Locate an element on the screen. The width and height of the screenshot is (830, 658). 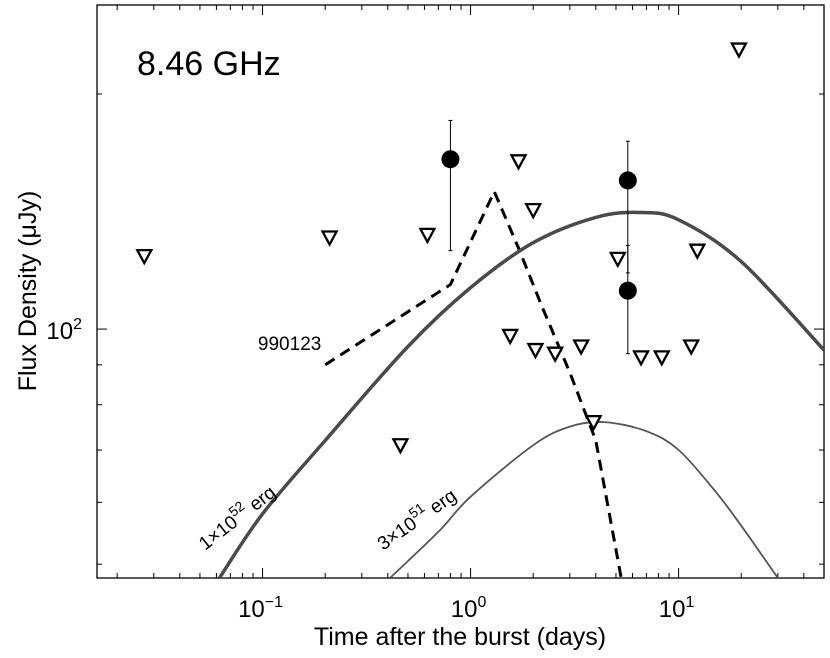
x-tick-label: 10⁻¹ is located at coordinates (260, 608).